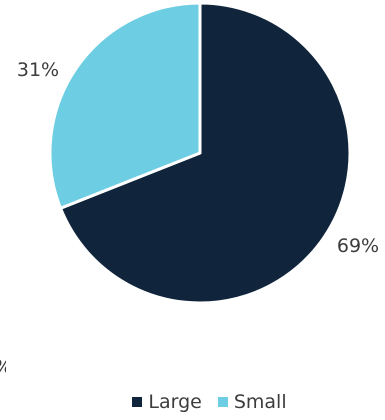 The image size is (385, 420). Describe the element at coordinates (222, 402) in the screenshot. I see `legend-swatch-small` at that location.